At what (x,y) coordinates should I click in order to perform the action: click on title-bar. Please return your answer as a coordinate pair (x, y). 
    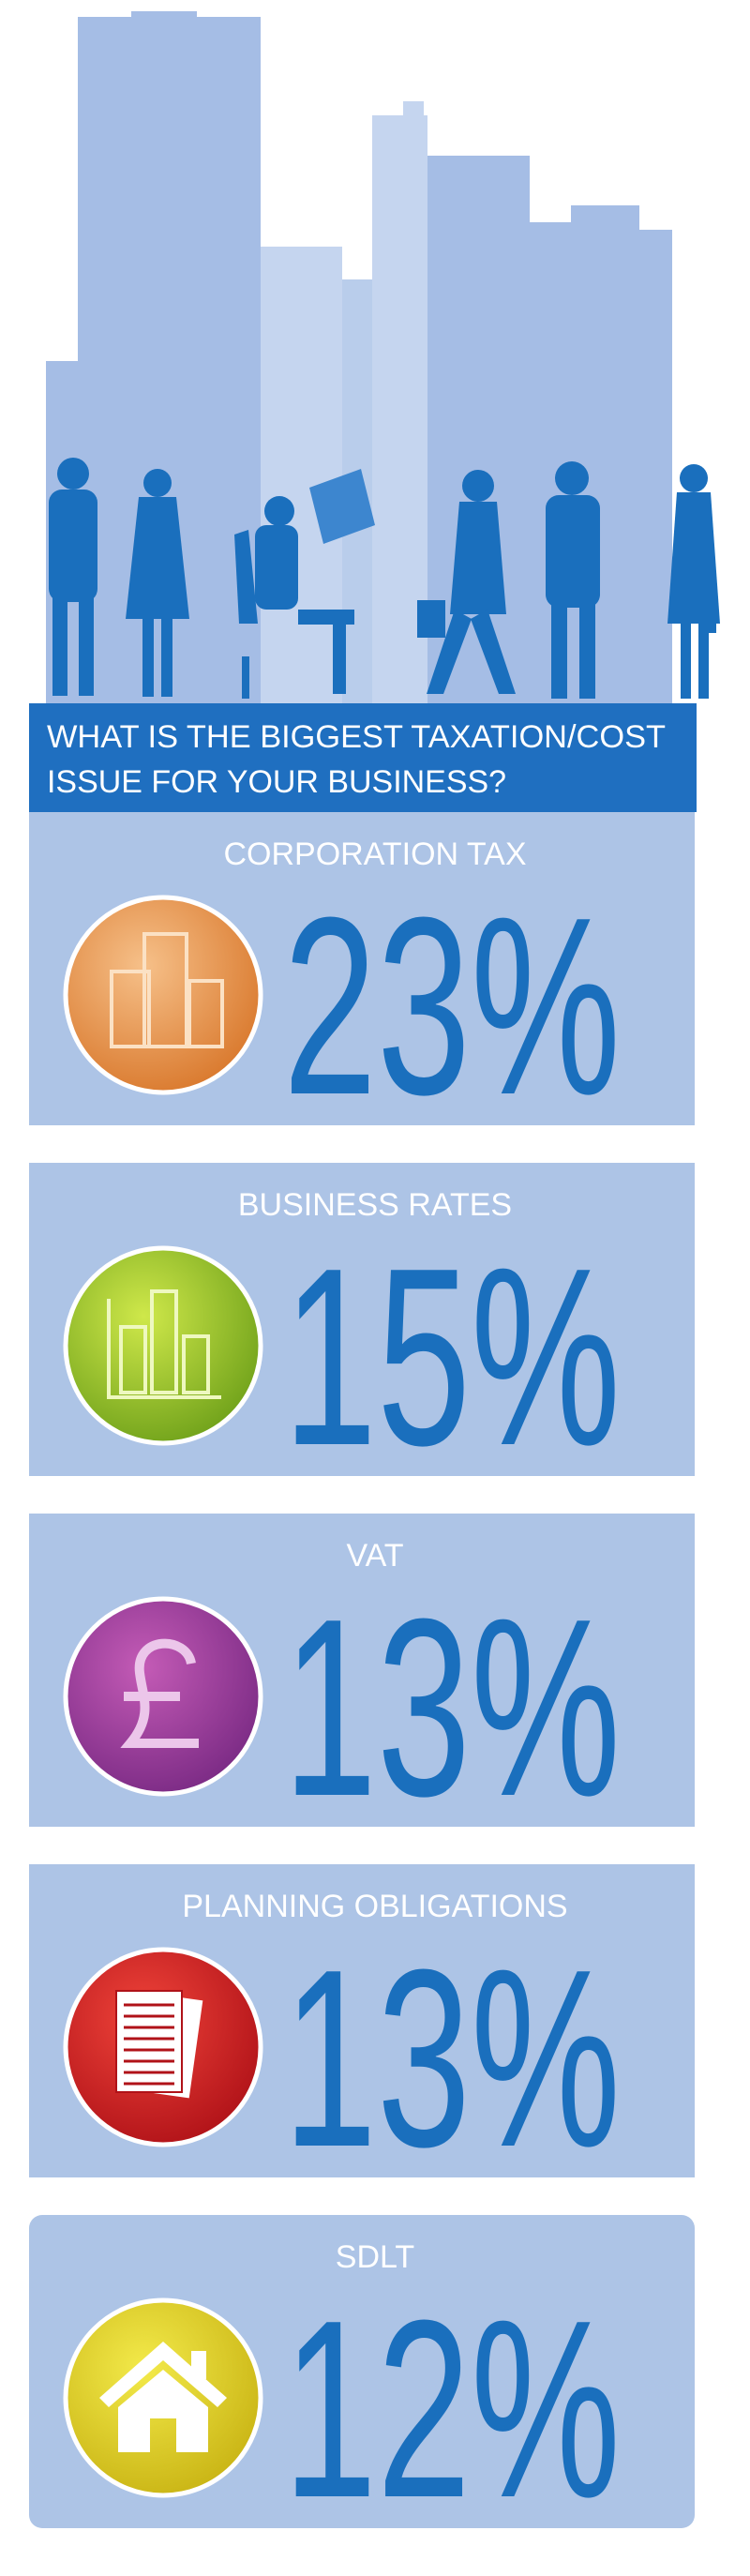
    Looking at the image, I should click on (363, 757).